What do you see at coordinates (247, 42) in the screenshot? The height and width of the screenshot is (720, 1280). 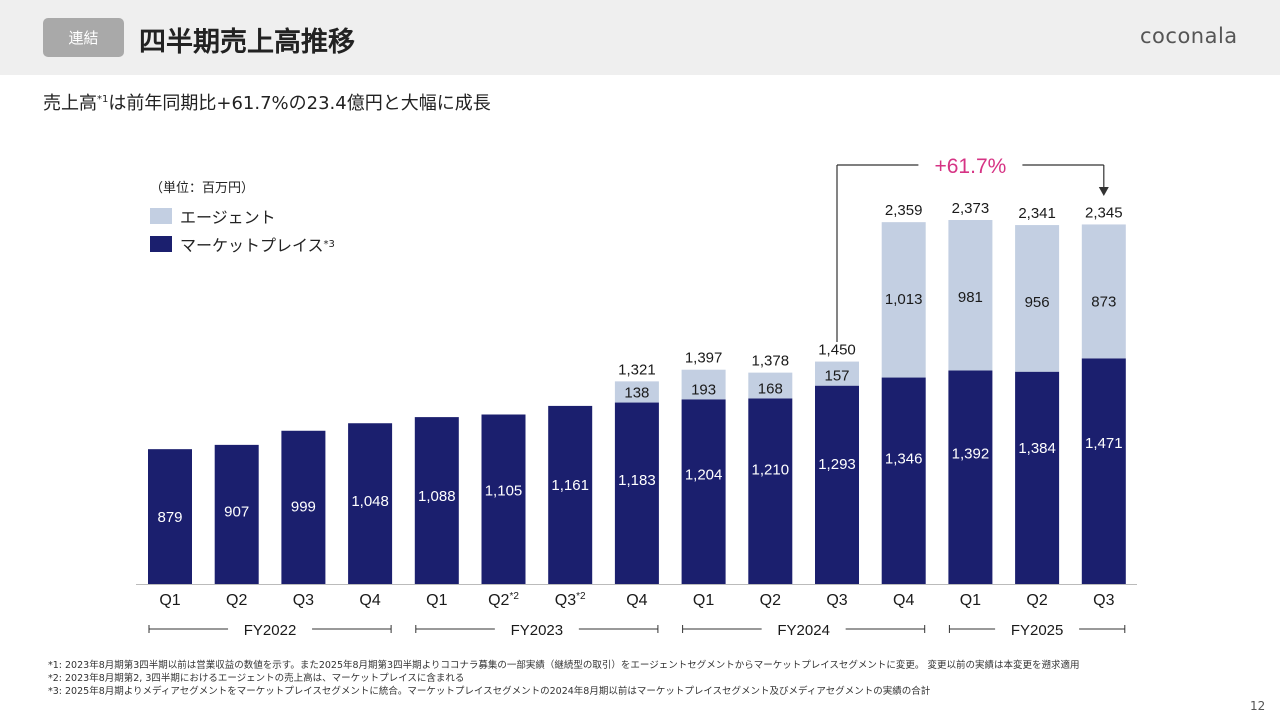 I see `page-title: 四半期売上高推移` at bounding box center [247, 42].